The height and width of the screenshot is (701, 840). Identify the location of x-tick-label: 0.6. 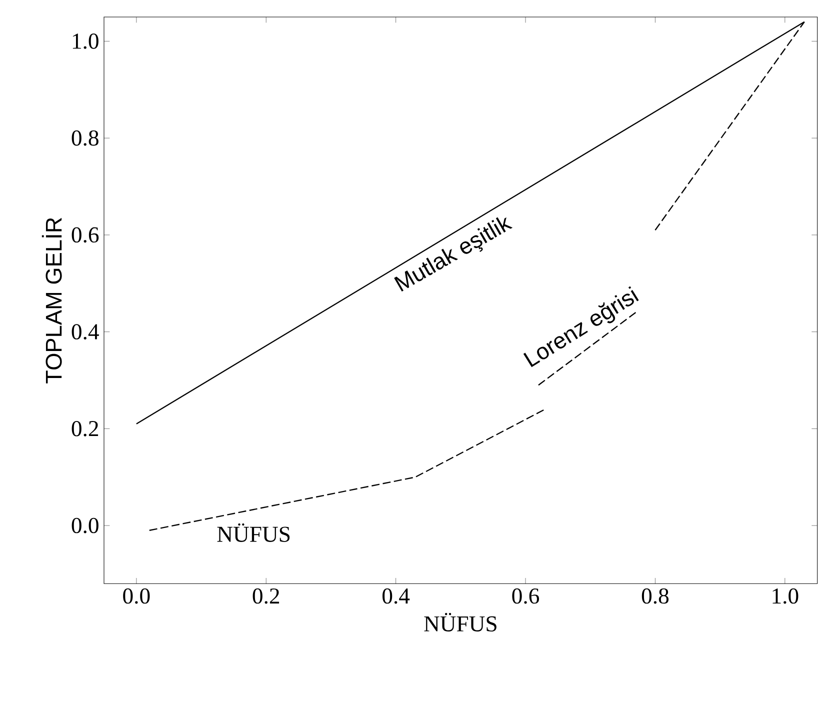
(526, 596).